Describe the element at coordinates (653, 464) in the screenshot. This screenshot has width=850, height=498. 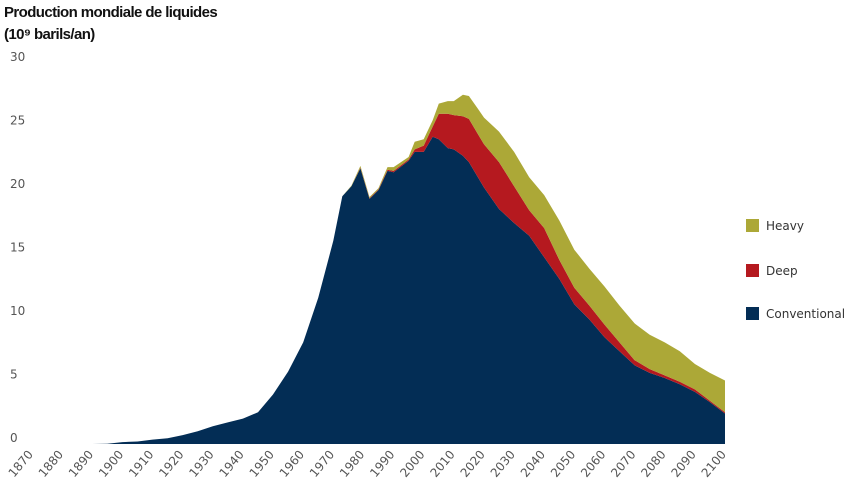
I see `x-tick-label: 2080` at that location.